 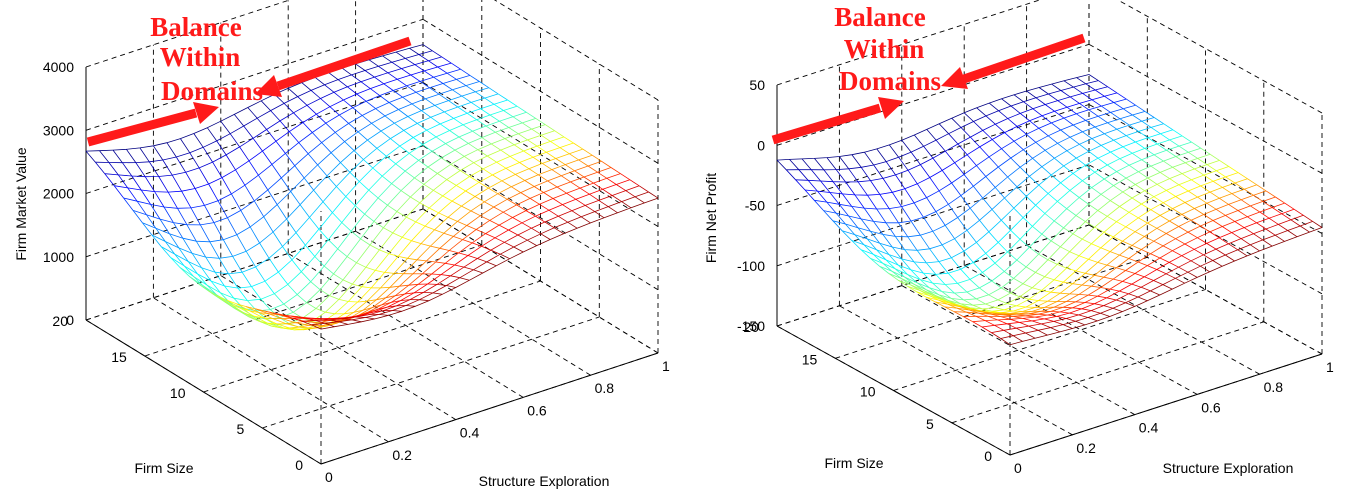 I want to click on y-axis-label: Firm Size, so click(x=853, y=463).